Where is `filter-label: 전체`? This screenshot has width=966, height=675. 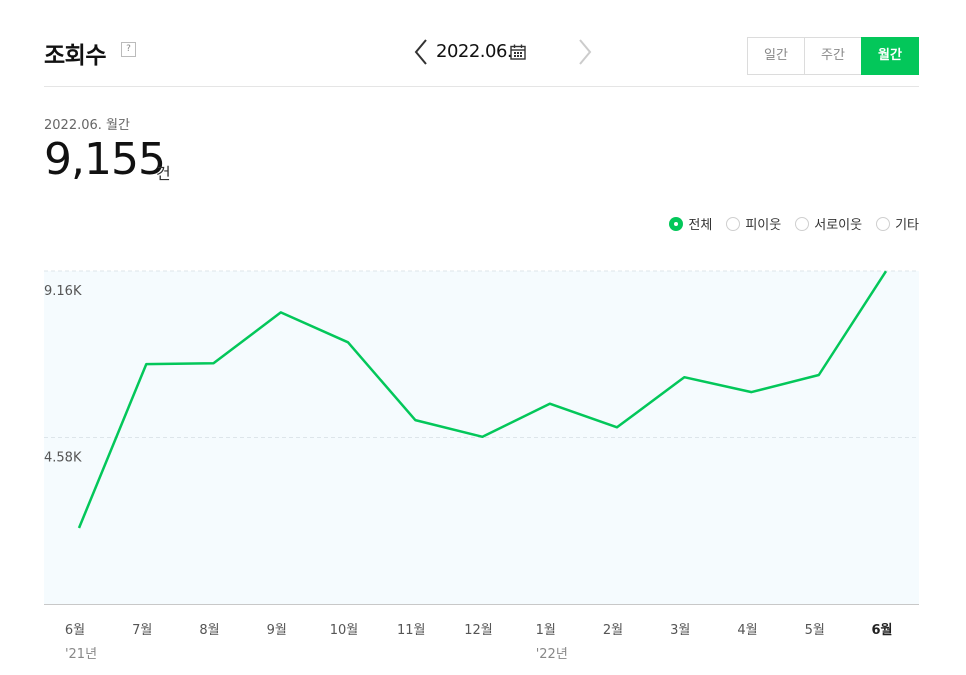 filter-label: 전체 is located at coordinates (700, 225).